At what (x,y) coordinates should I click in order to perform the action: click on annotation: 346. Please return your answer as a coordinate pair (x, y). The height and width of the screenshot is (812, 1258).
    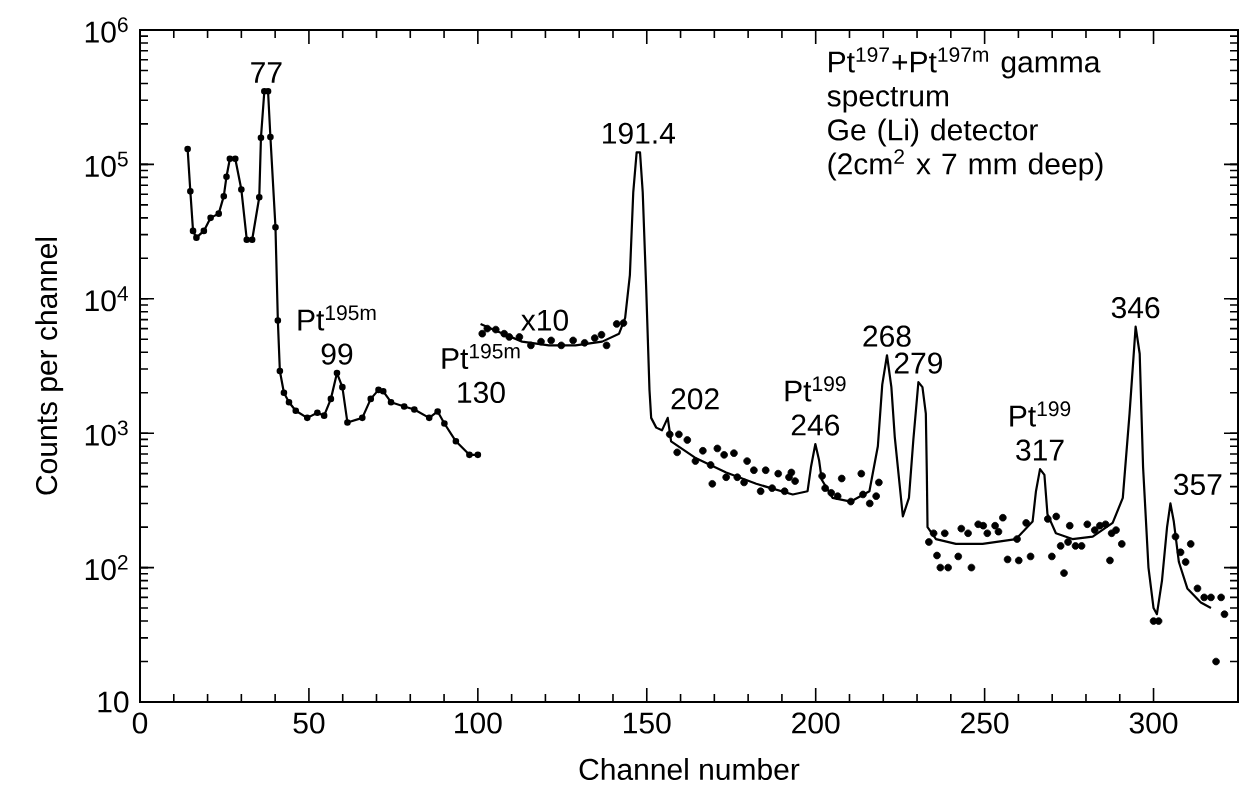
    Looking at the image, I should click on (1135, 308).